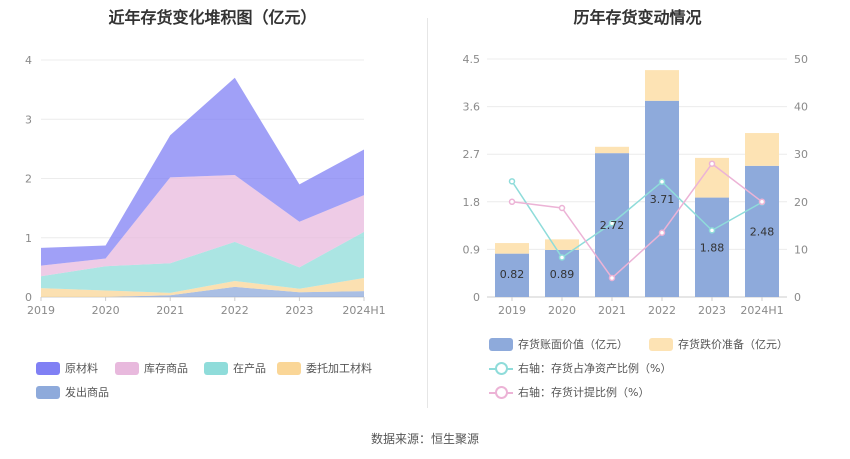  Describe the element at coordinates (595, 368) in the screenshot. I see `legend-label: 右轴：存货占净资产比例（%）` at that location.